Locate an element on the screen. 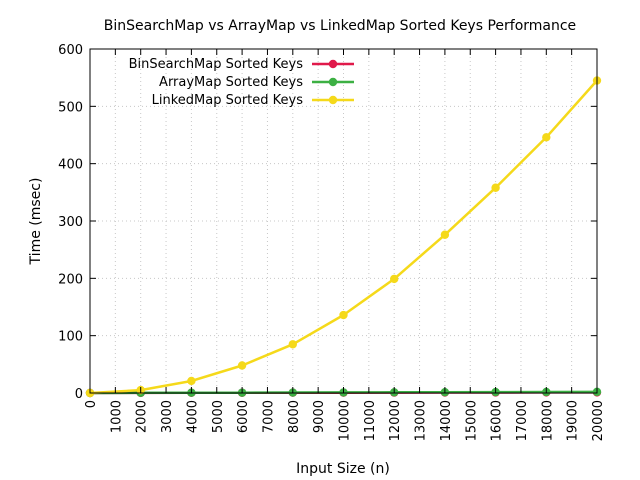 Image resolution: width=640 pixels, height=480 pixels. x-tick-label: 11000 is located at coordinates (370, 420).